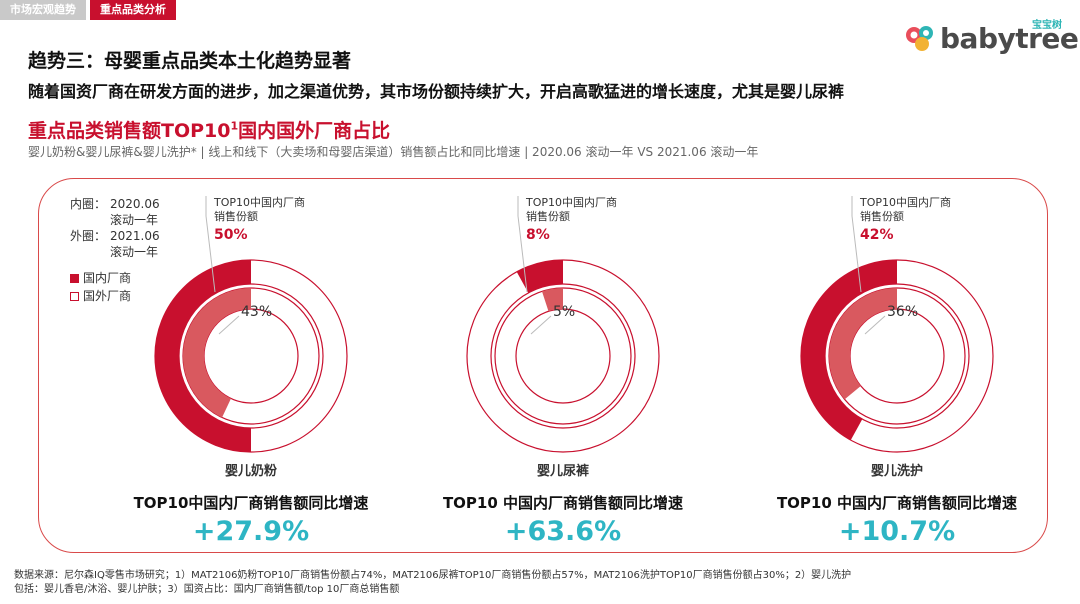  What do you see at coordinates (229, 325) in the screenshot?
I see `inner-callout-line-milk` at bounding box center [229, 325].